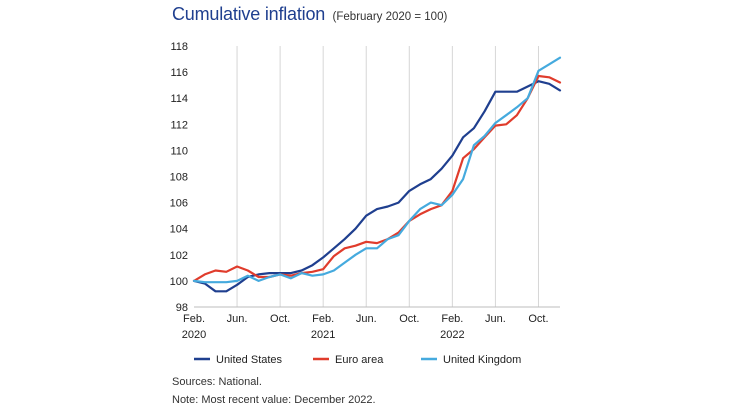 The image size is (730, 410). Describe the element at coordinates (495, 319) in the screenshot. I see `x-tick-label-2022-06: Jun.` at that location.